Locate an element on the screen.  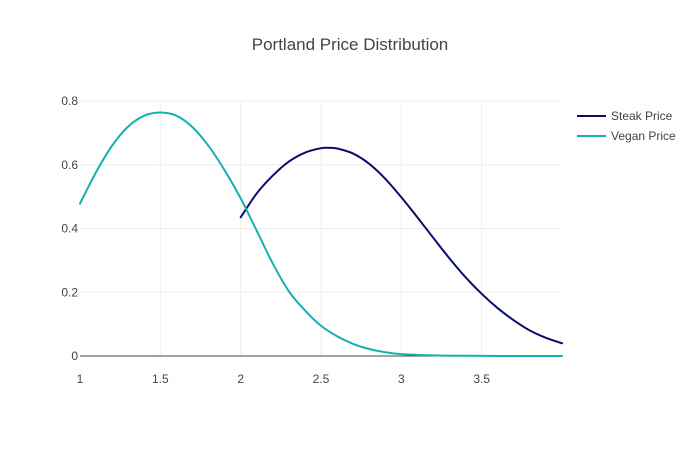
legend-item-vegan-price: Vegan Price is located at coordinates (626, 136).